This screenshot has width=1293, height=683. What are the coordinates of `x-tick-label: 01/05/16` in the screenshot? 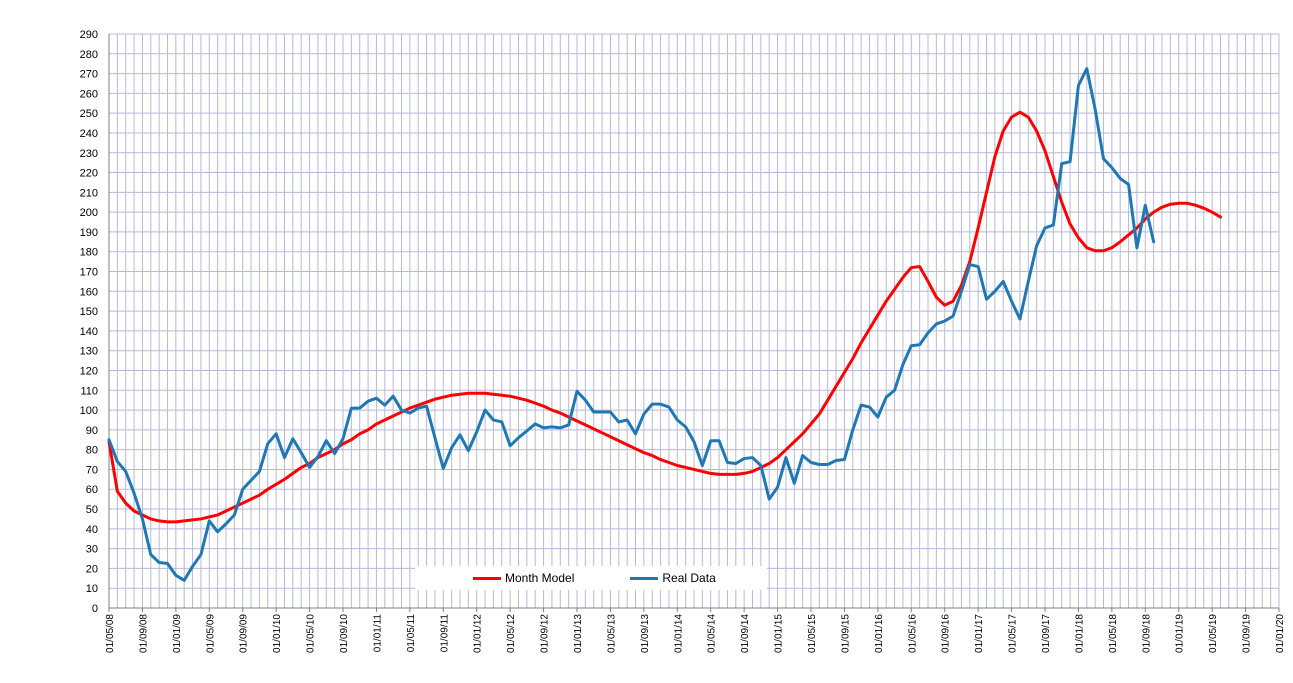 It's located at (912, 633).